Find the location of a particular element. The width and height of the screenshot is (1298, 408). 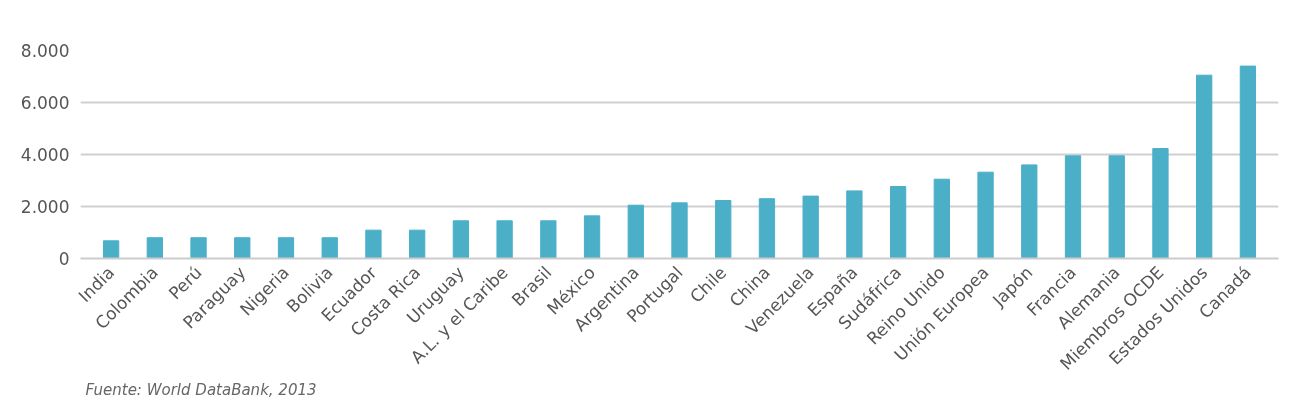

y-tick-label: 0 is located at coordinates (64, 259).